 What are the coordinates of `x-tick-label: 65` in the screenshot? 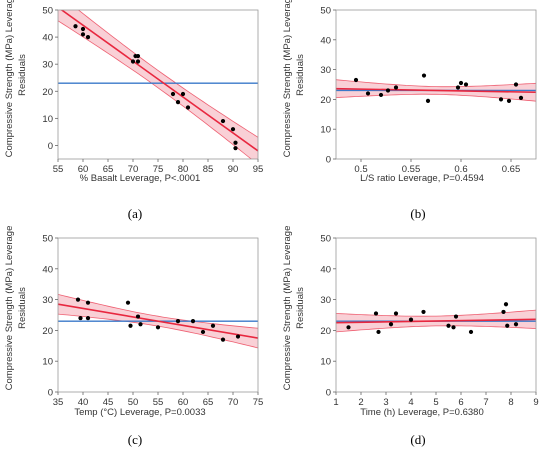 It's located at (108, 169).